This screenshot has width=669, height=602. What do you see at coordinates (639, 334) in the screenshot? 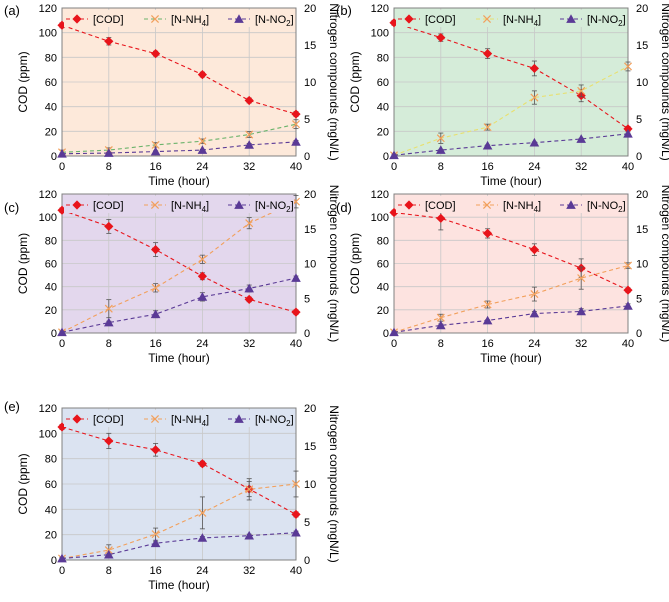
I see `y-right-tick-label: 0` at bounding box center [639, 334].